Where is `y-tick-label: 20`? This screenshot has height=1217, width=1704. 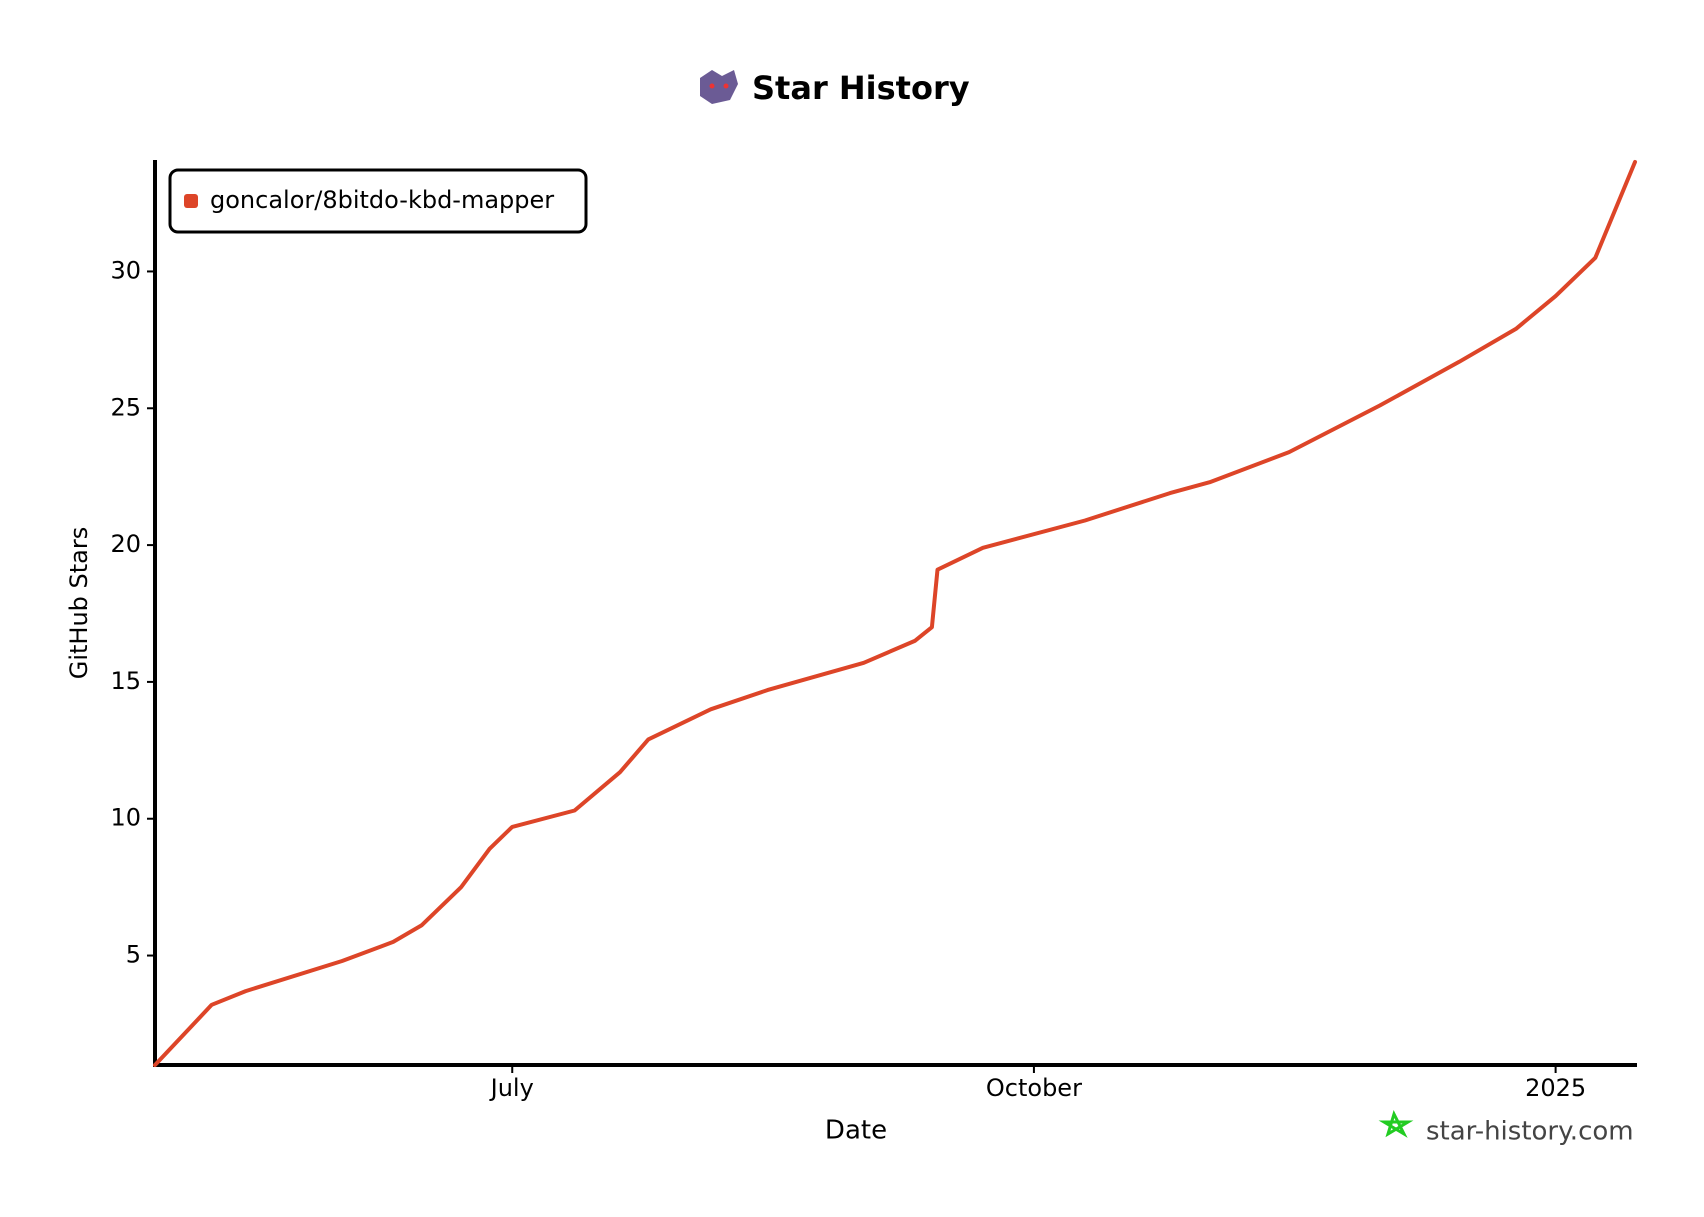
y-tick-label: 20 is located at coordinates (125, 544).